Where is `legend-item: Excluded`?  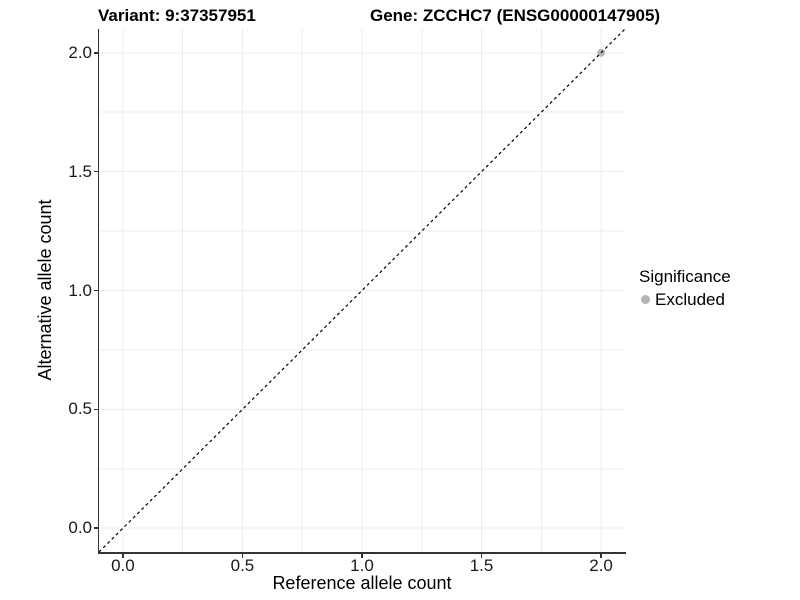 legend-item: Excluded is located at coordinates (685, 299).